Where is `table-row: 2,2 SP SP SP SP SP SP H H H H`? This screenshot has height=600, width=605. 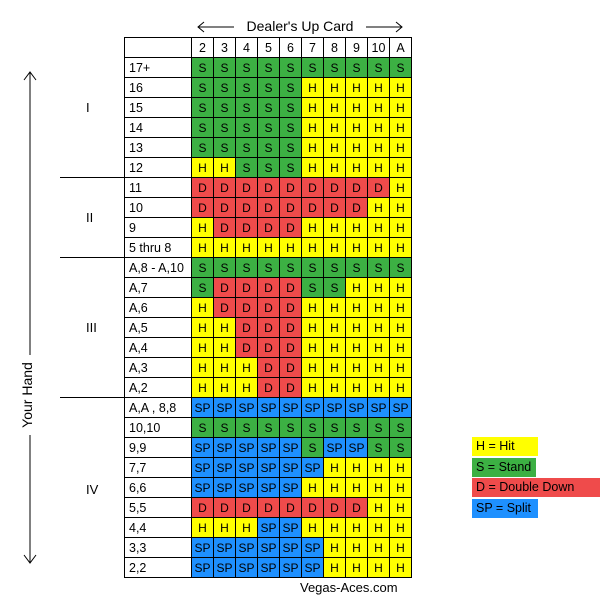 table-row: 2,2 SP SP SP SP SP SP H H H H is located at coordinates (268, 567).